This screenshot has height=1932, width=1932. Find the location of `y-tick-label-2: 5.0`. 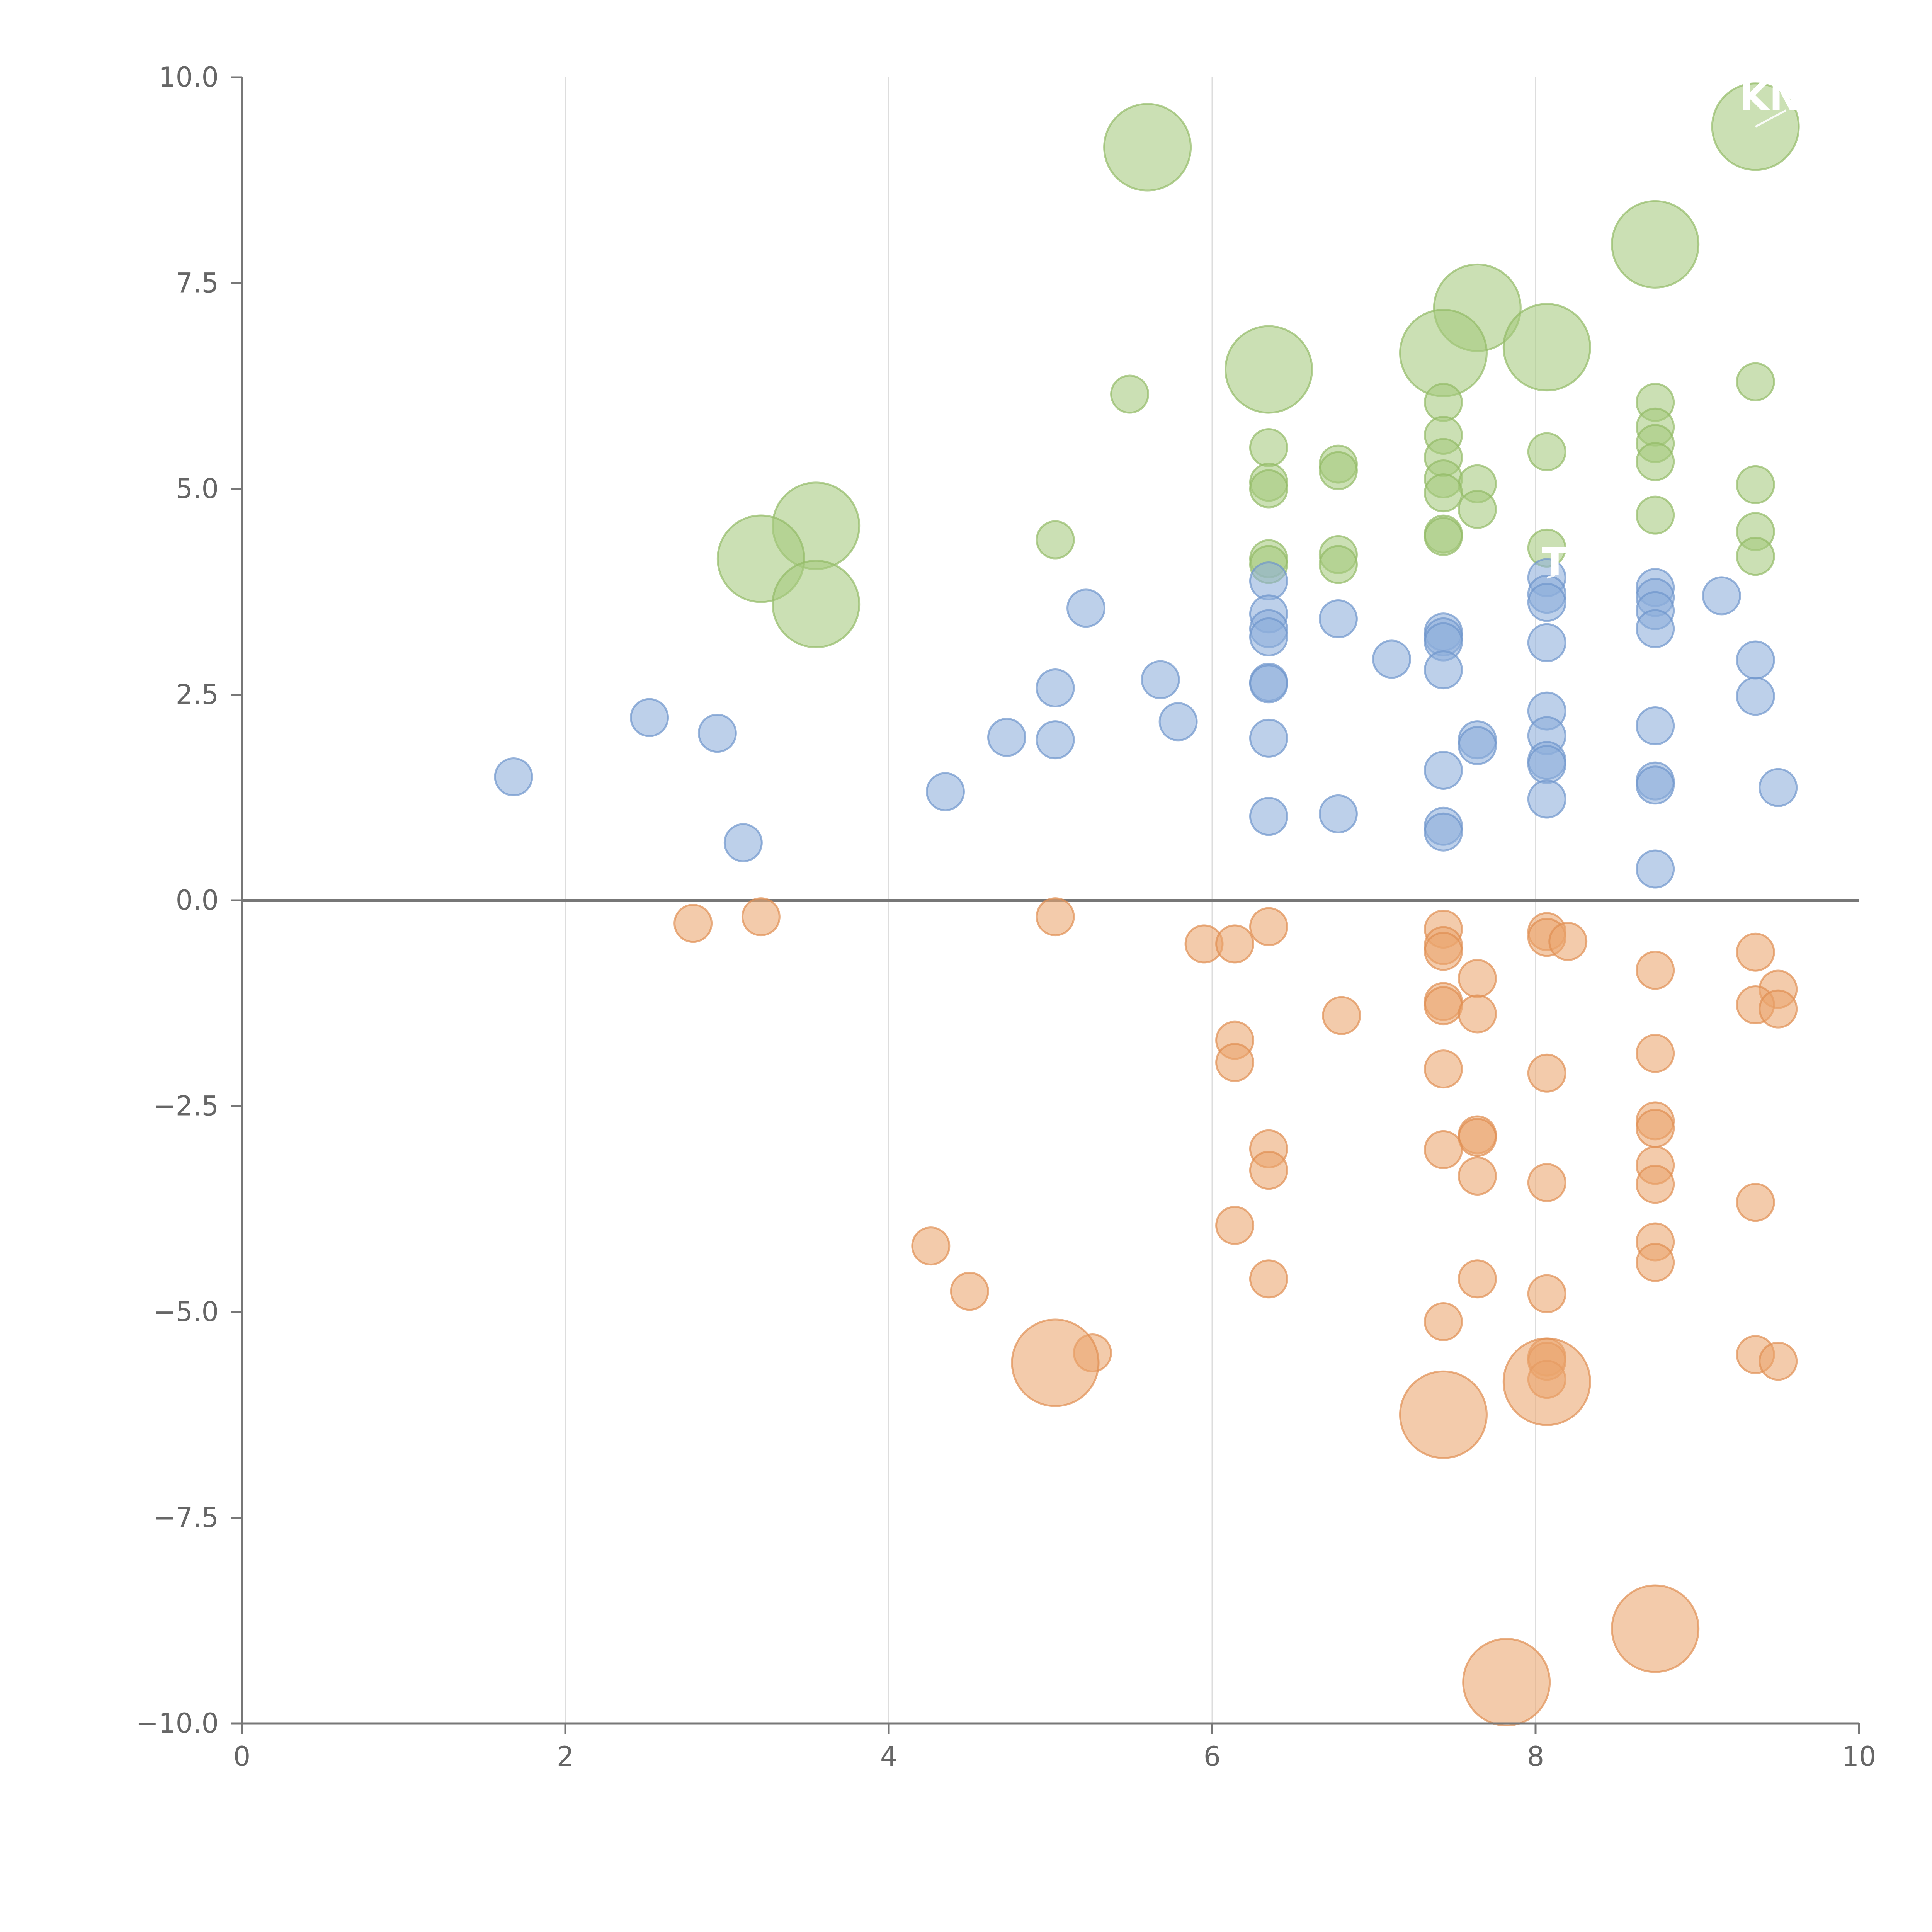

y-tick-label-2: 5.0 is located at coordinates (198, 489).